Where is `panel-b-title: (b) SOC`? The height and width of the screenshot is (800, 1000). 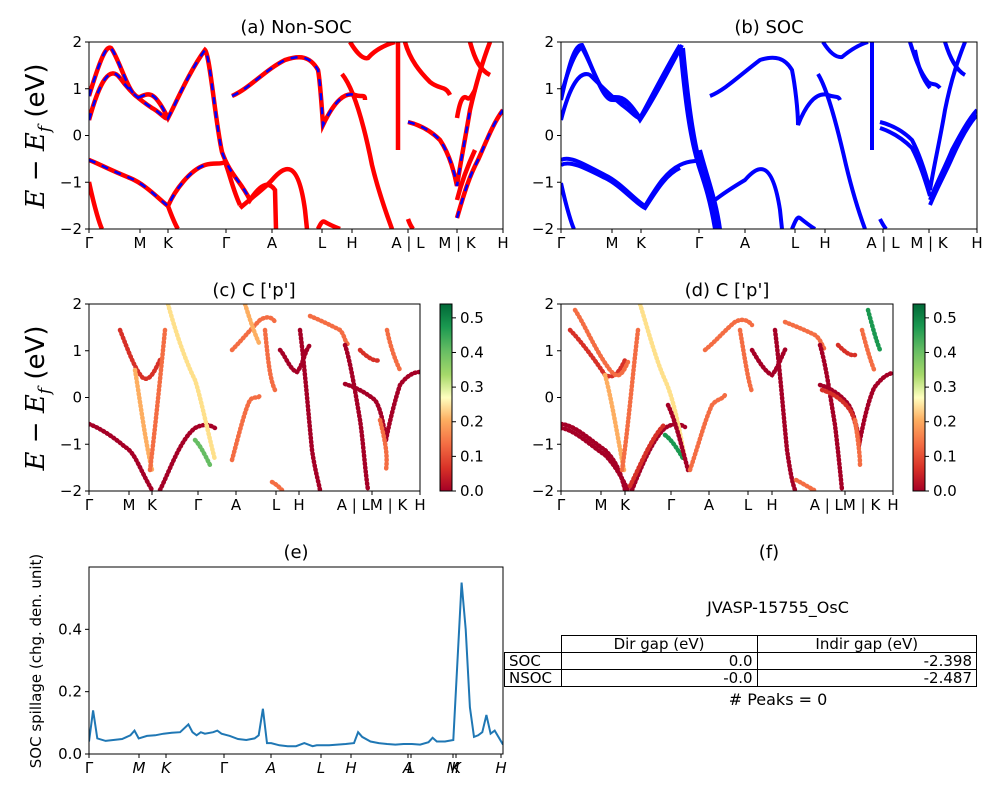
panel-b-title: (b) SOC is located at coordinates (768, 27).